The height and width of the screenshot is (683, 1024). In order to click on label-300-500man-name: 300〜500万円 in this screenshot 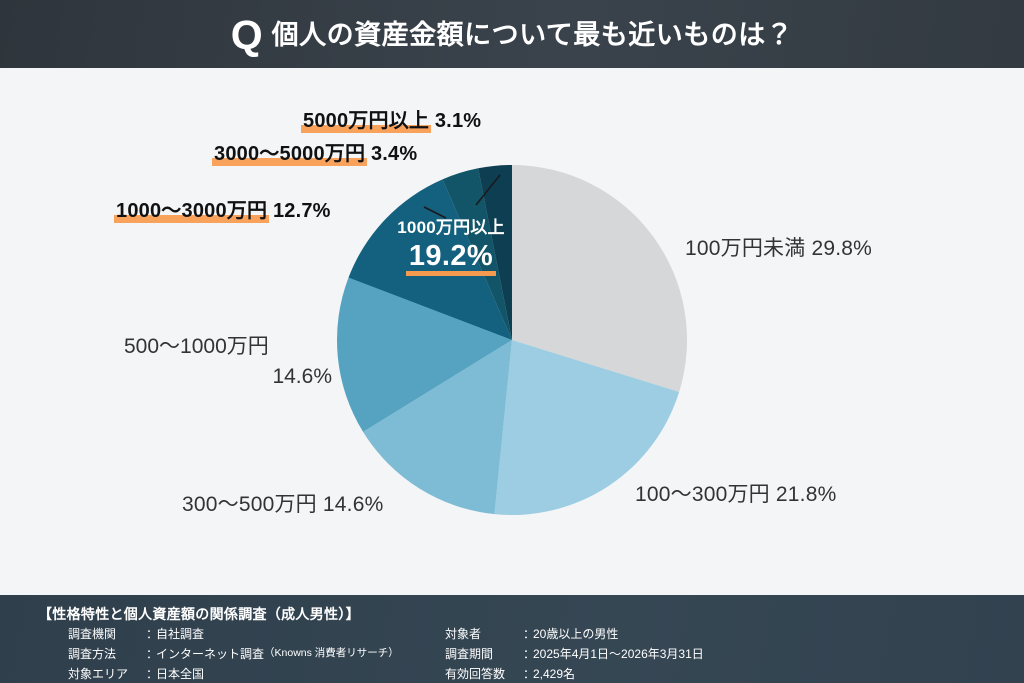, I will do `click(249, 504)`.